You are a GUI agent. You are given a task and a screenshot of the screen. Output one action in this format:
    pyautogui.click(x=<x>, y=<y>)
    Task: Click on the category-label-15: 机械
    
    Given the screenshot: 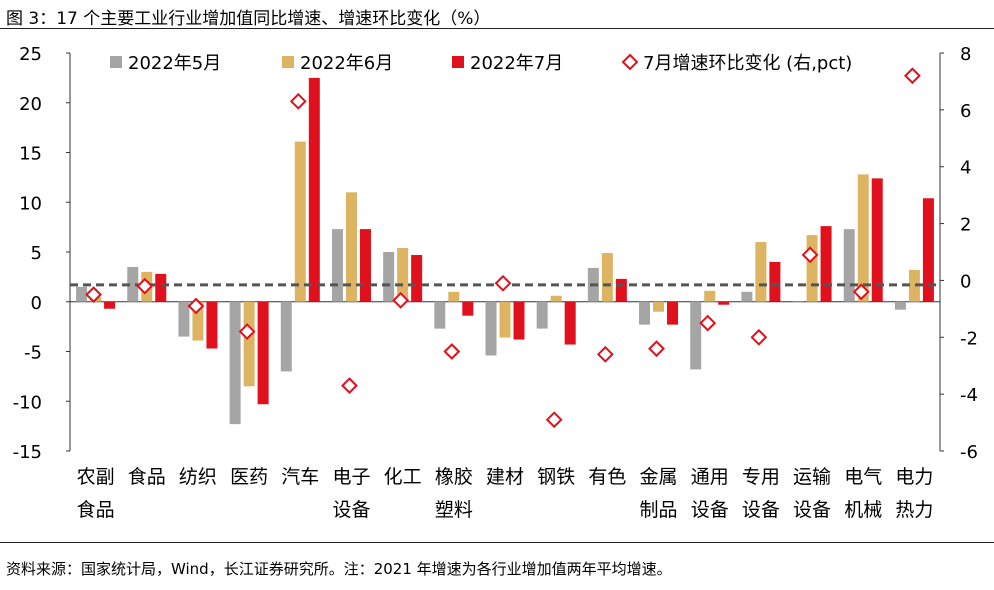 What is the action you would take?
    pyautogui.click(x=863, y=510)
    